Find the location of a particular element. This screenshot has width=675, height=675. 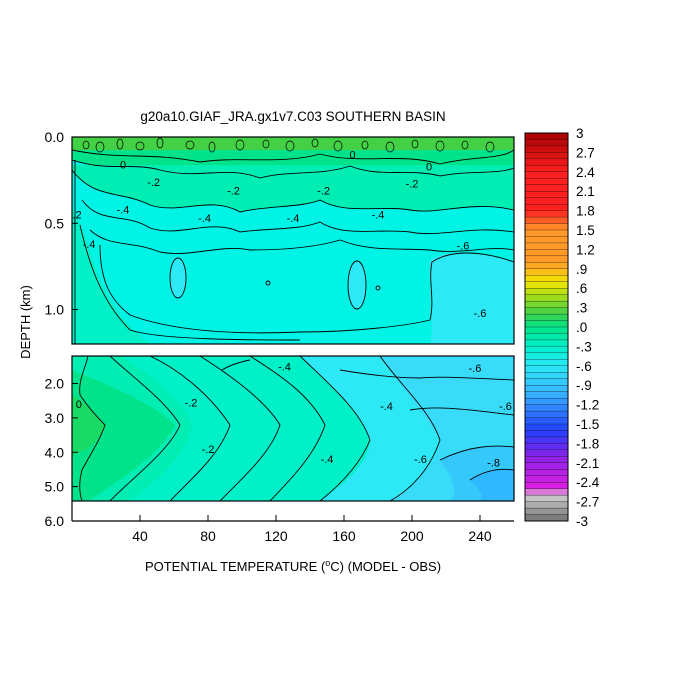

colorbar-label: -2.4 is located at coordinates (588, 482).